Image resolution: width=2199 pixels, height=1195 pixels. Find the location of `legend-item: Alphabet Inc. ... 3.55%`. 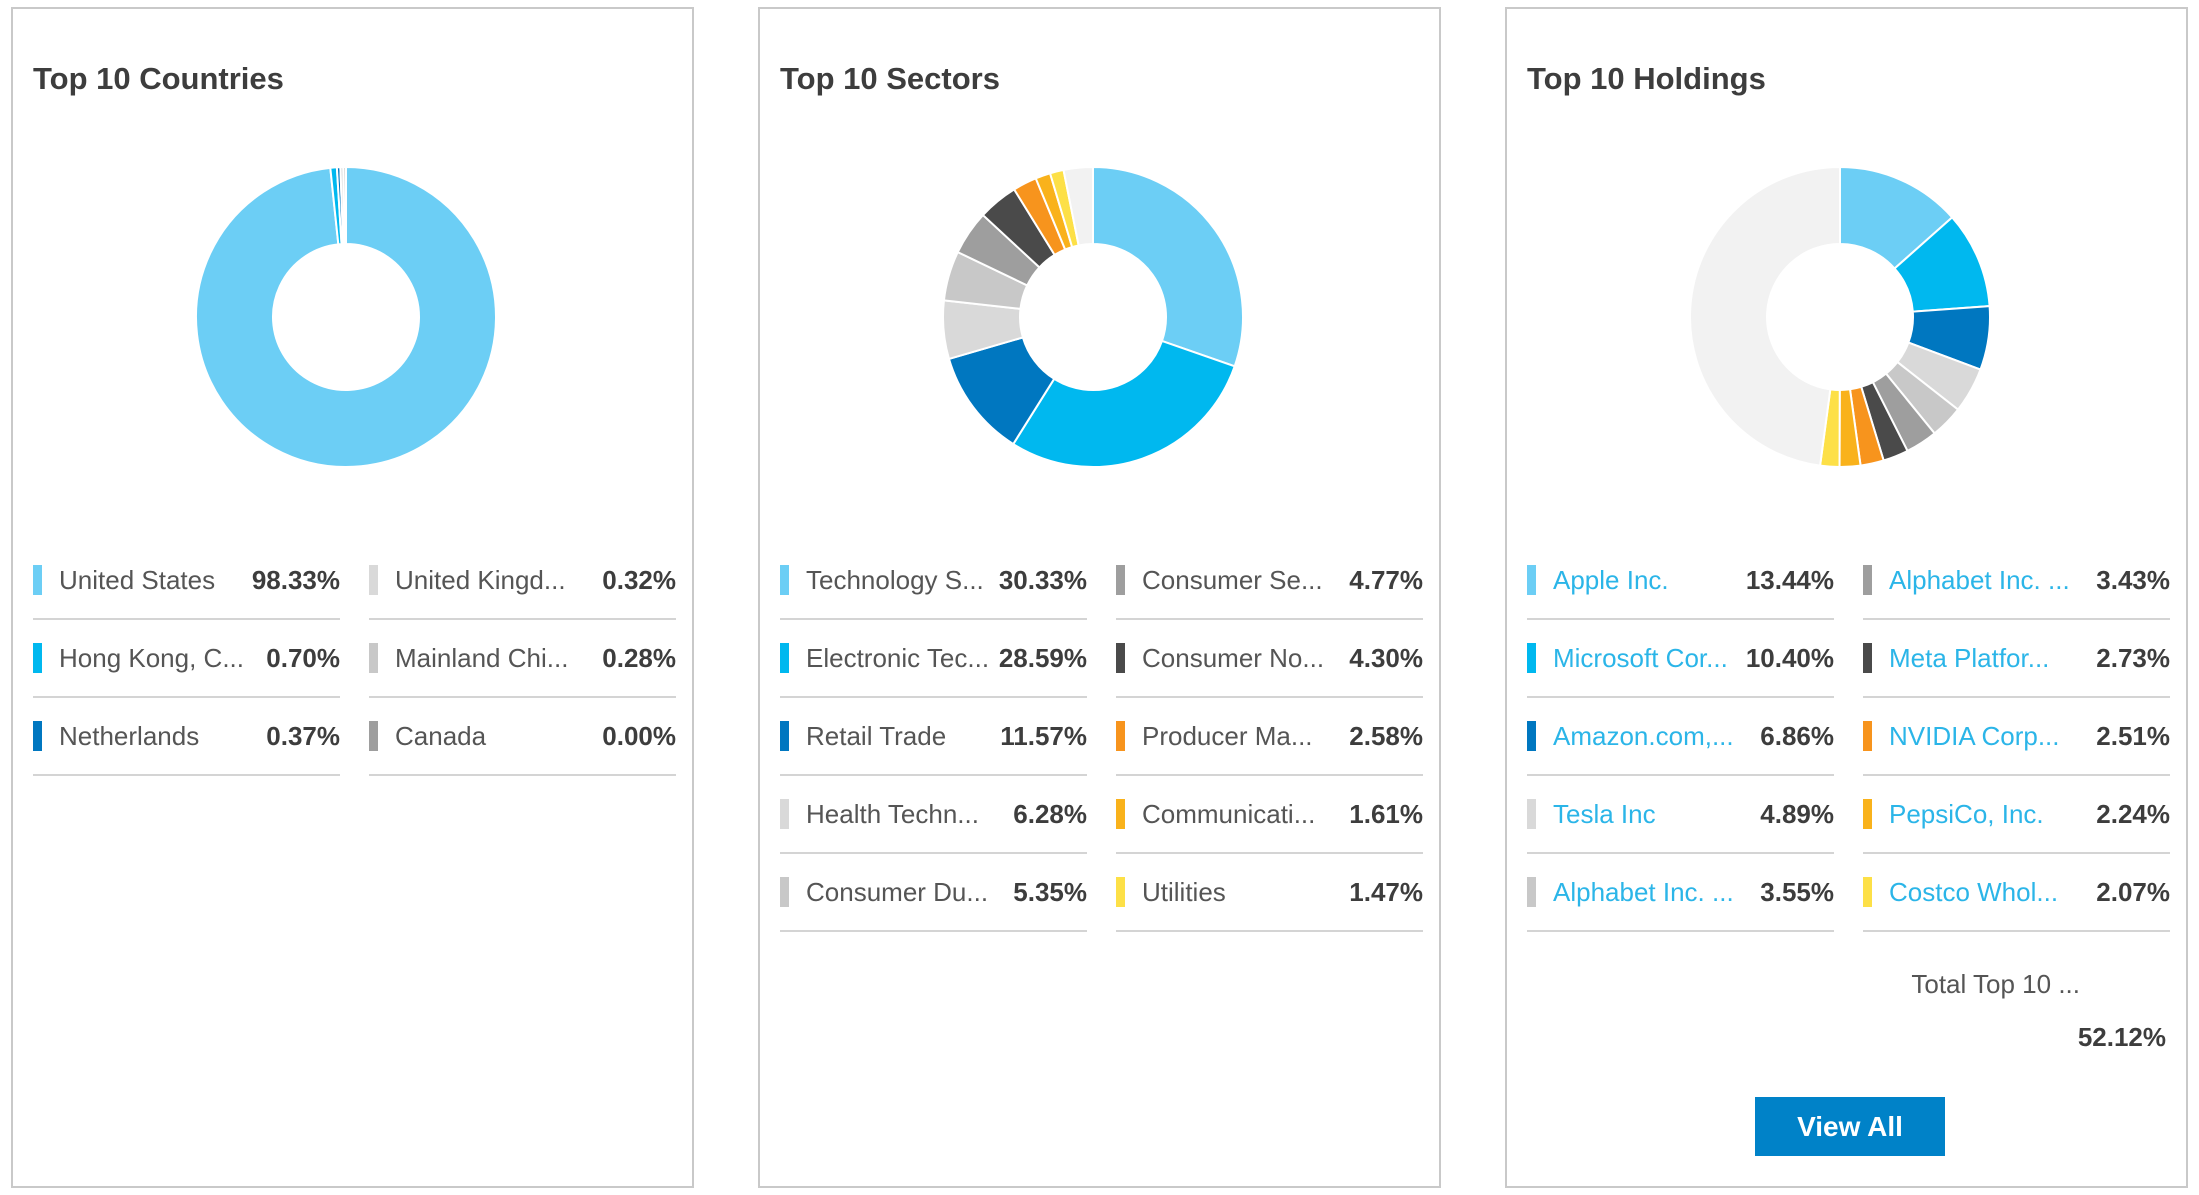

legend-item: Alphabet Inc. ... 3.55% is located at coordinates (1680, 893).